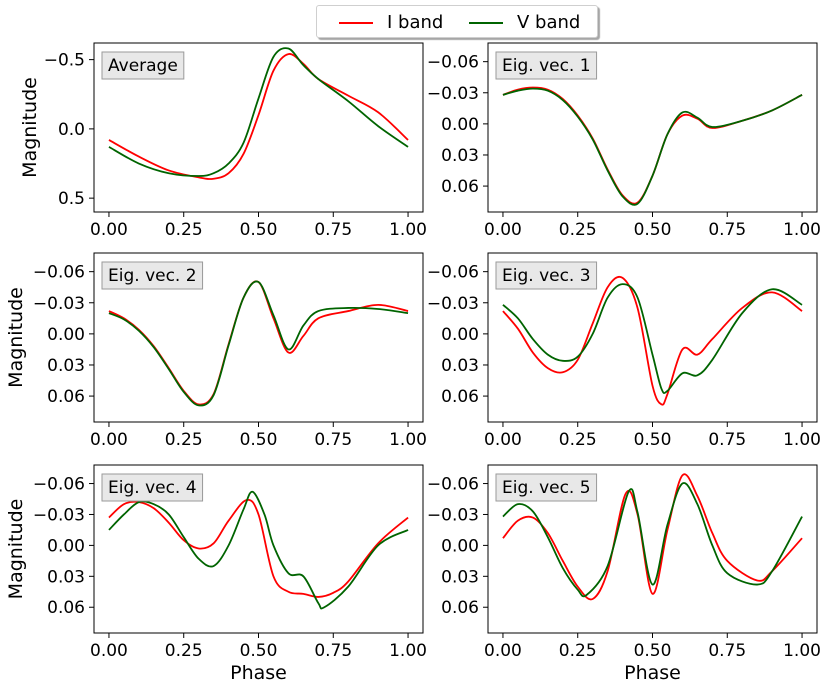 This screenshot has width=830, height=690. What do you see at coordinates (457, 21) in the screenshot?
I see `legend: I band V band` at bounding box center [457, 21].